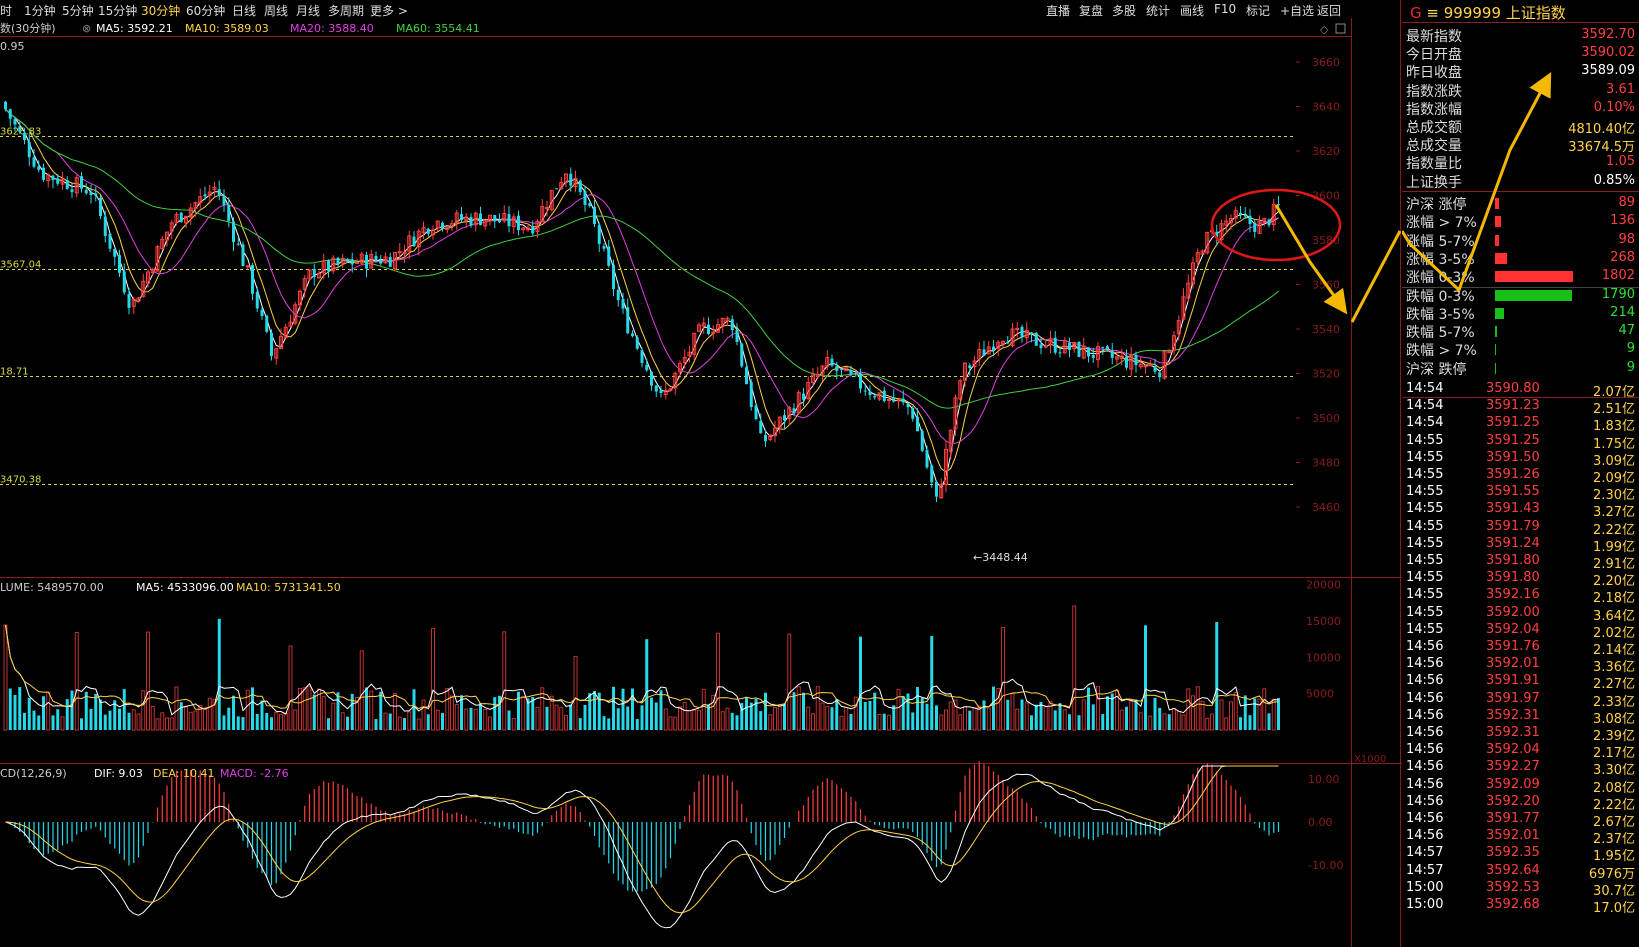 The height and width of the screenshot is (947, 1639). Describe the element at coordinates (1520, 459) in the screenshot. I see `tick-row: 14:55 3591.50 3.09亿` at that location.